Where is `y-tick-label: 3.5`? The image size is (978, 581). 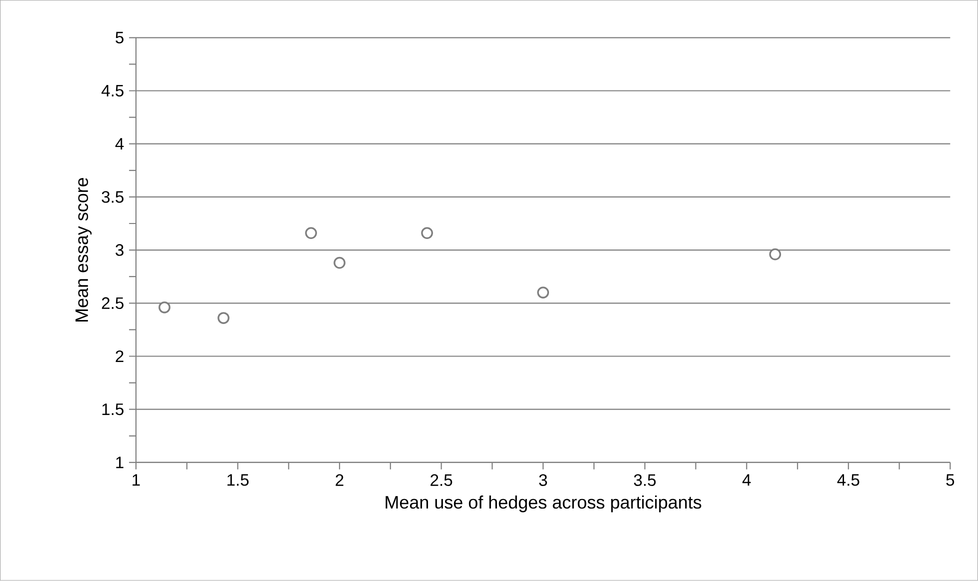
y-tick-label: 3.5 is located at coordinates (113, 197).